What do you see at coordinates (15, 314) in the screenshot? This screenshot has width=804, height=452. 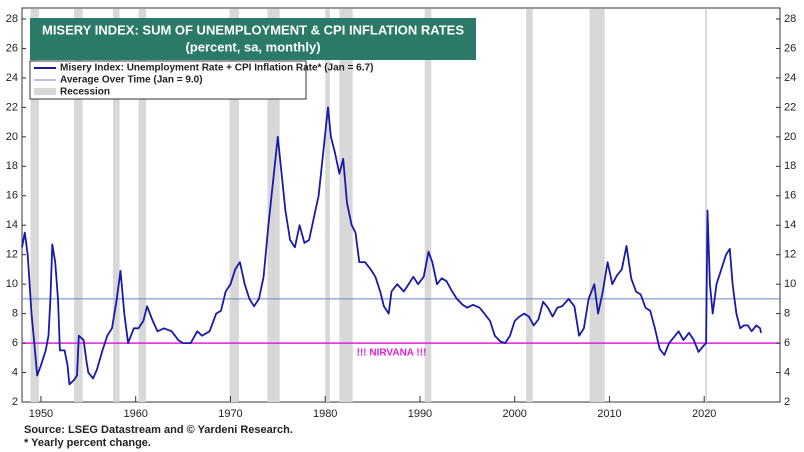 I see `y-tick-label: 8` at bounding box center [15, 314].